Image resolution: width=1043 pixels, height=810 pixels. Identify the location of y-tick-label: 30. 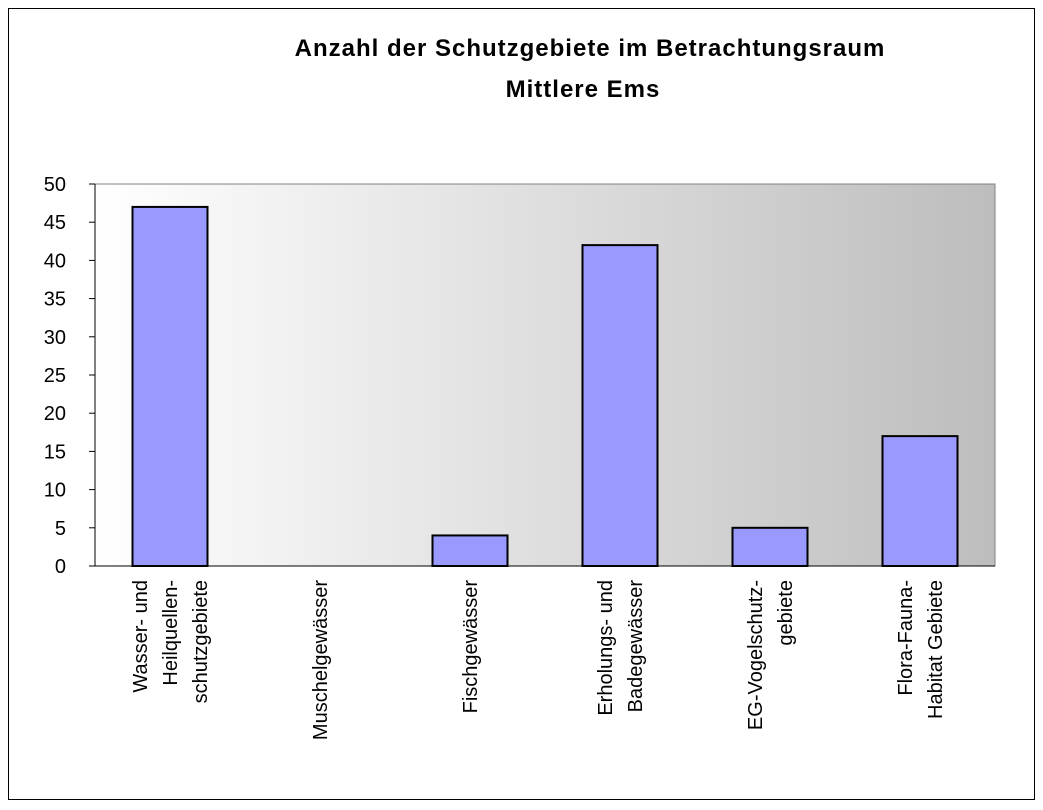
(55, 338).